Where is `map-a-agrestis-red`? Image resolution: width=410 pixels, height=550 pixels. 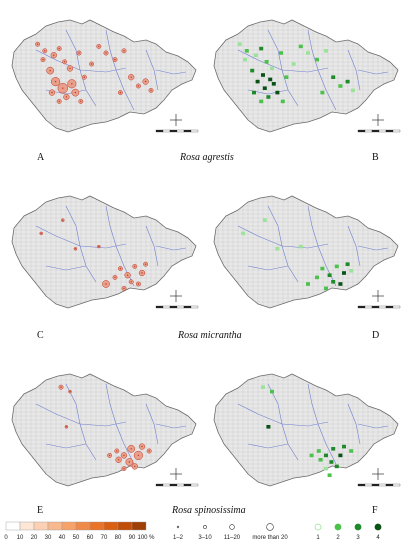 map-a-agrestis-red is located at coordinates (105, 76).